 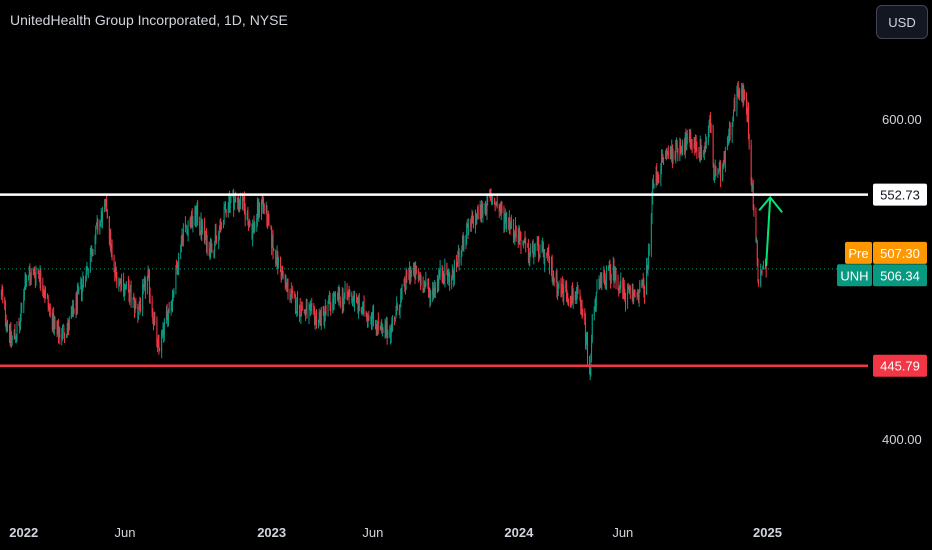 I want to click on currency-button: USD, so click(x=902, y=22).